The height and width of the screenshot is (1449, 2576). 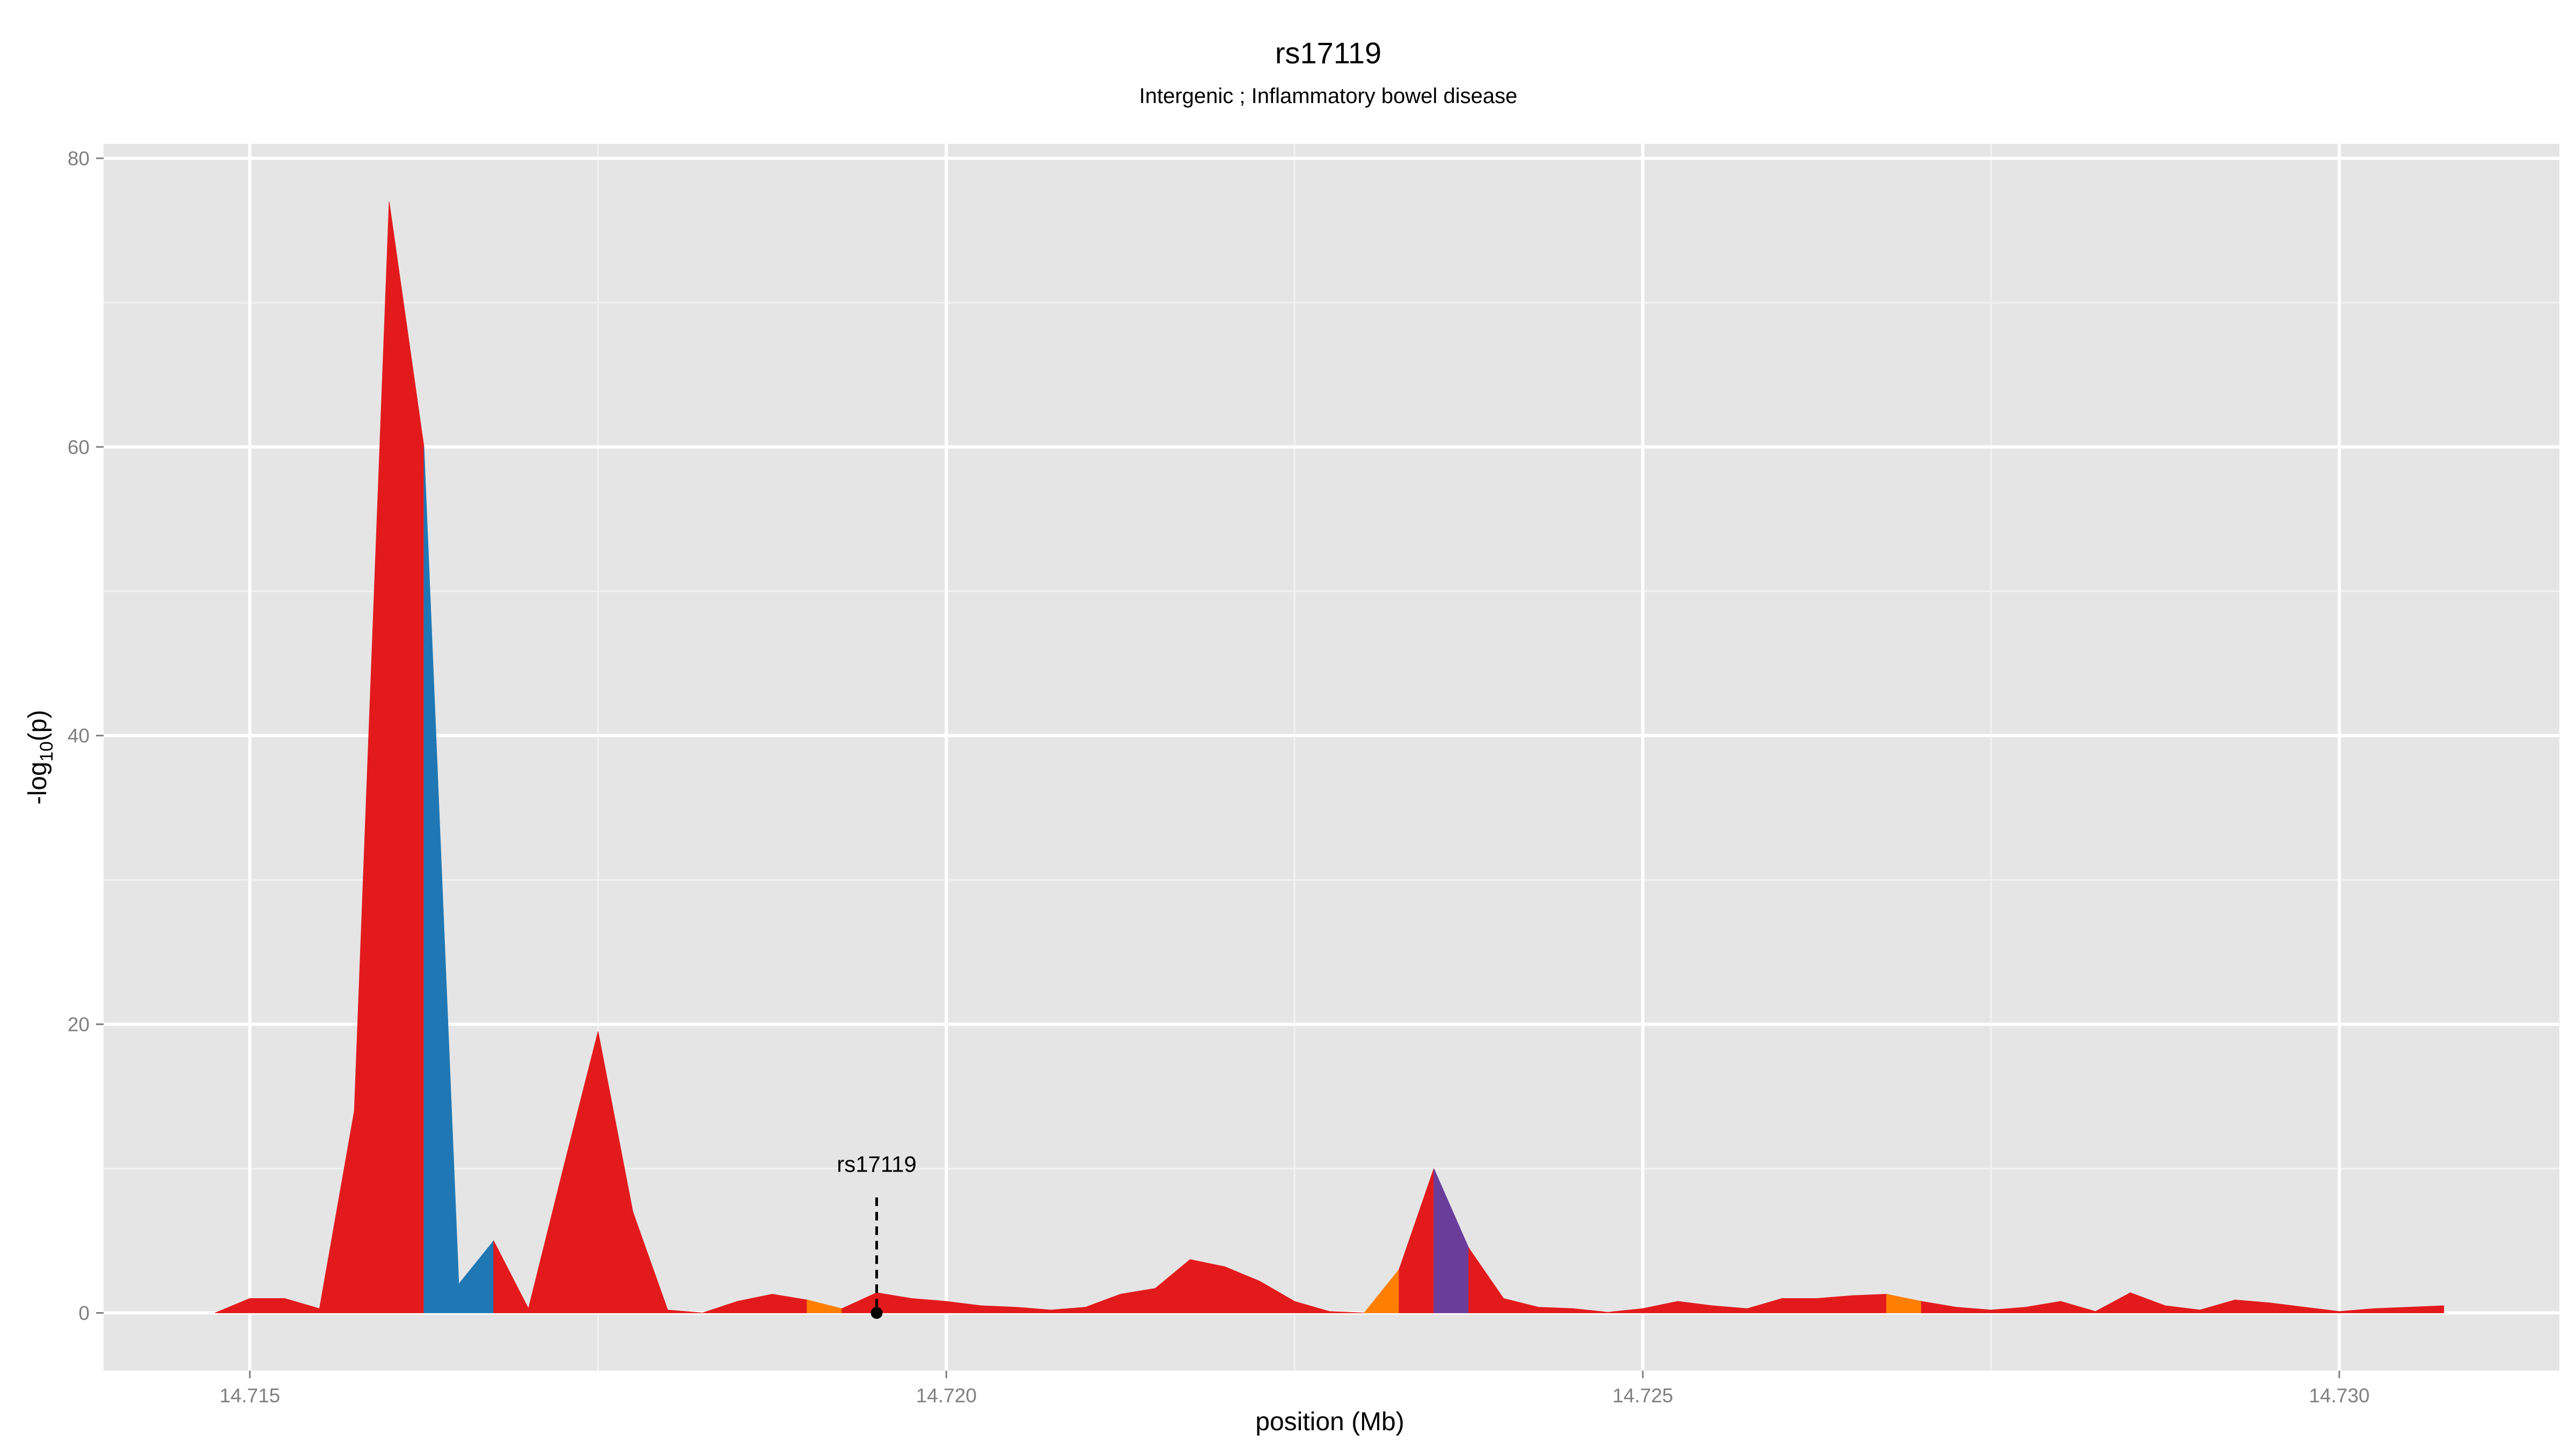 What do you see at coordinates (84, 1313) in the screenshot?
I see `y-tick-label: 0` at bounding box center [84, 1313].